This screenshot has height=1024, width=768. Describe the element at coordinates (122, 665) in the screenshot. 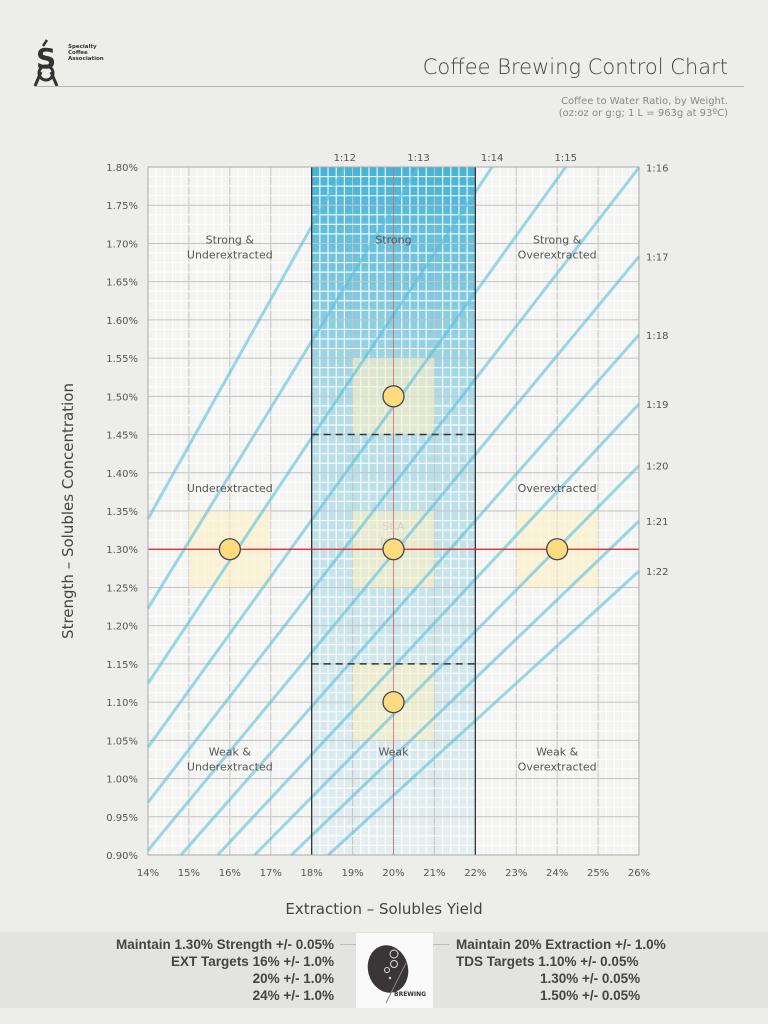

I see `y-tick-label: 1.15%` at that location.